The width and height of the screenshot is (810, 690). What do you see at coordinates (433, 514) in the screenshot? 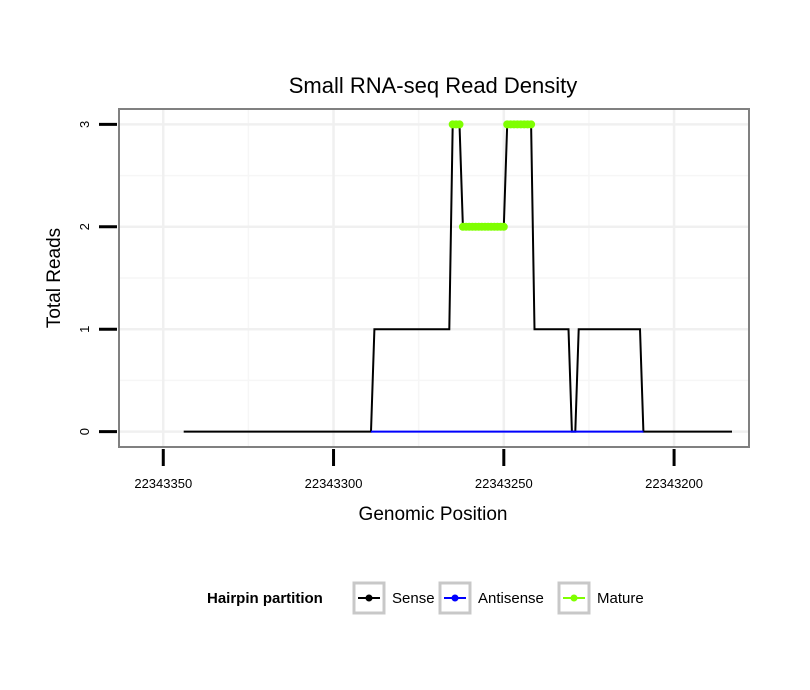
I see `x-axis-title: Genomic Position` at bounding box center [433, 514].